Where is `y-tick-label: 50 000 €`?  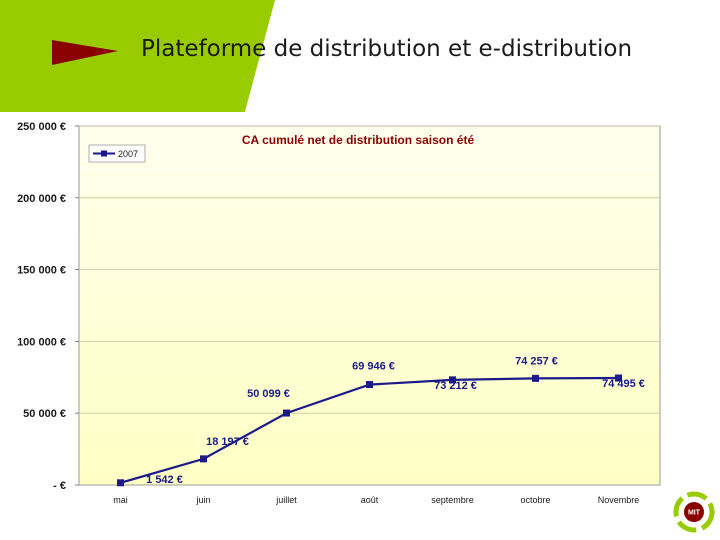 y-tick-label: 50 000 € is located at coordinates (44, 414).